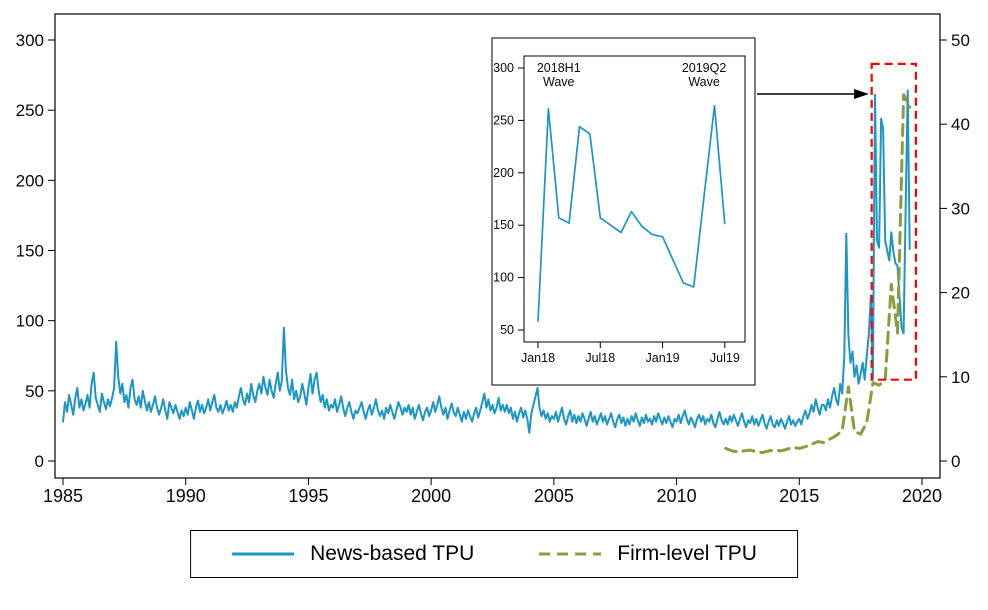 The height and width of the screenshot is (610, 988). I want to click on x-tick-label: 2020, so click(922, 496).